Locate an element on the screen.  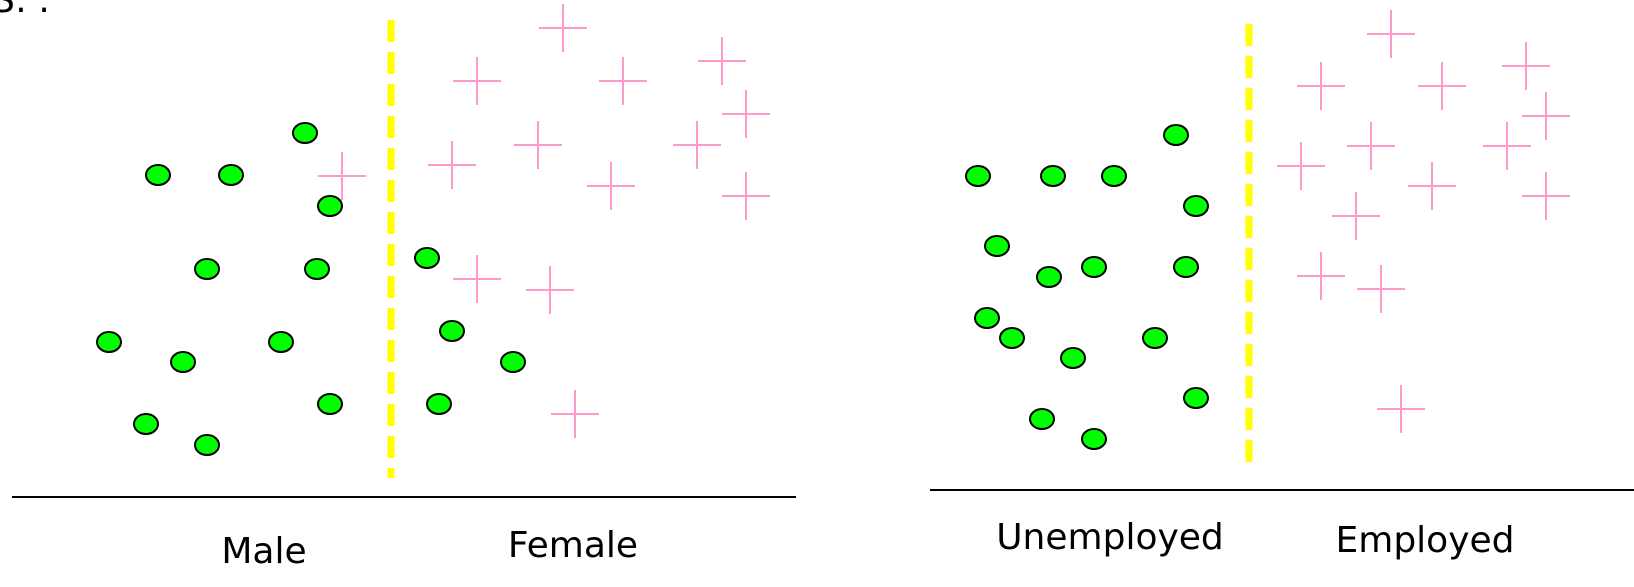
female-label: Female is located at coordinates (573, 545).